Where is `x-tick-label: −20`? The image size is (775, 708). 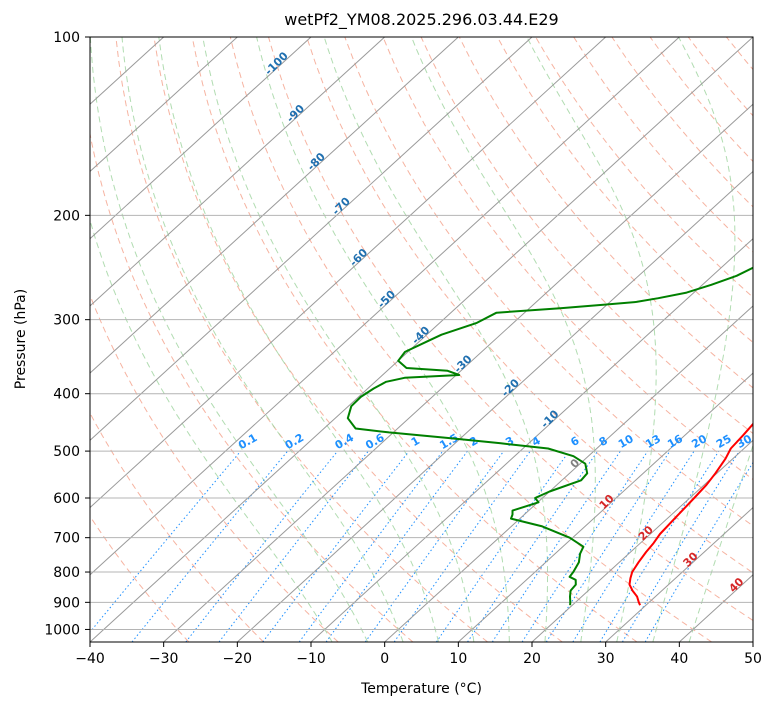
x-tick-label: −20 is located at coordinates (238, 659).